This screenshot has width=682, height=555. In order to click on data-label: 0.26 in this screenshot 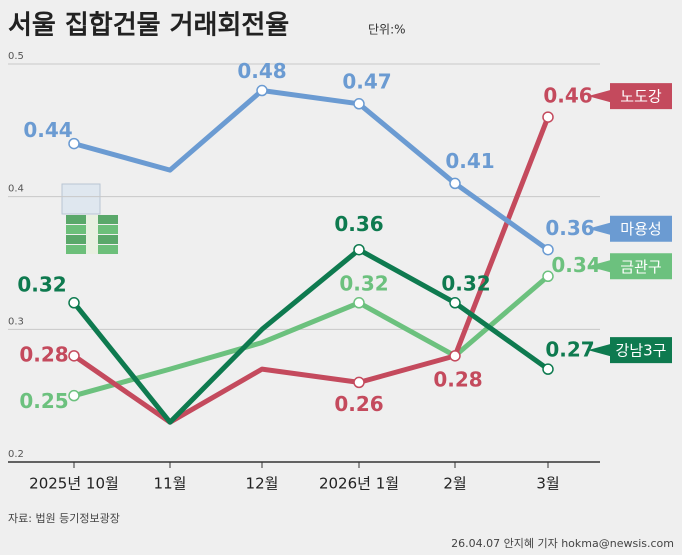, I will do `click(358, 404)`.